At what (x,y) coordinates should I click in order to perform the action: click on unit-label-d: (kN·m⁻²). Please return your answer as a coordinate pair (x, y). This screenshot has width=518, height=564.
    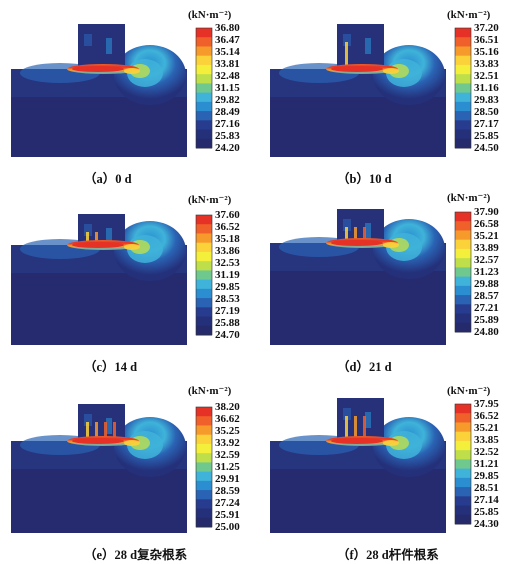
    Looking at the image, I should click on (469, 198).